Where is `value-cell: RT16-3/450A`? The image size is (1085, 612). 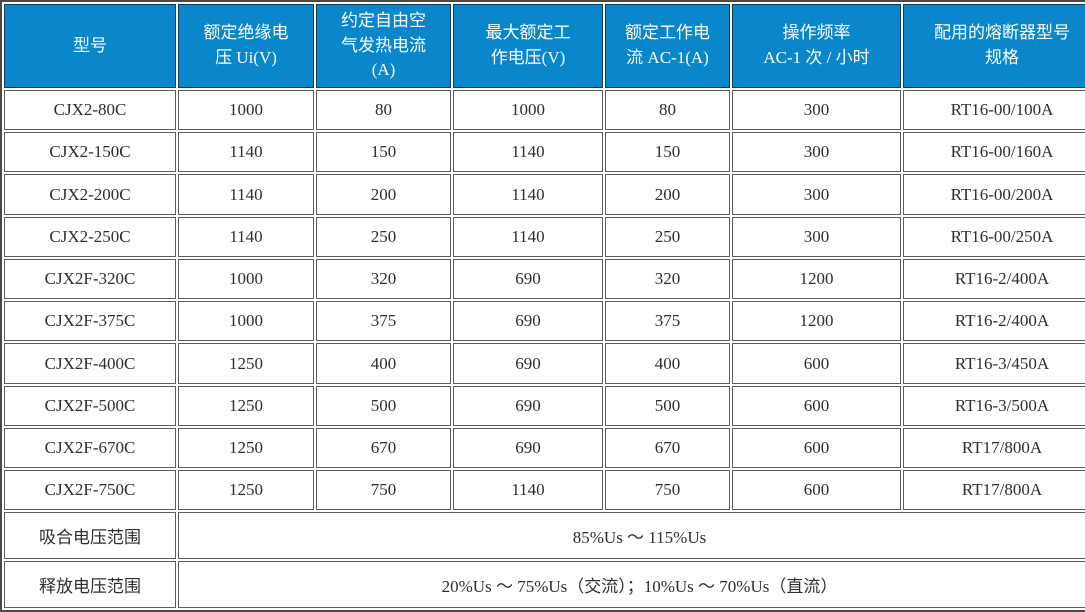 value-cell: RT16-3/450A is located at coordinates (994, 363).